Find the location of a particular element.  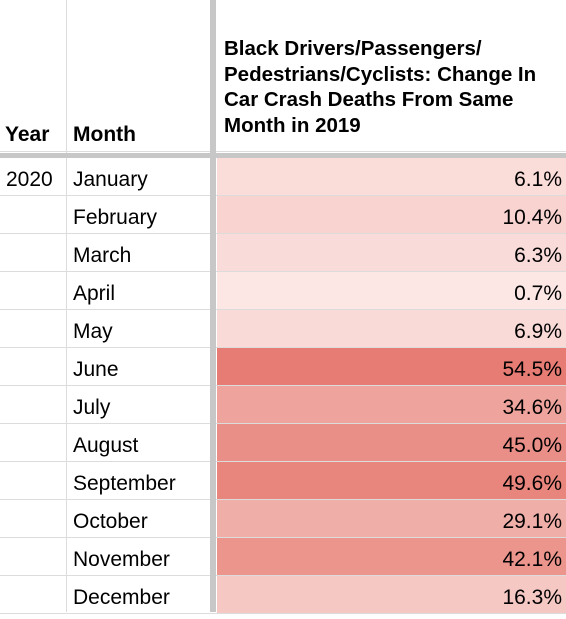

cell-change: 10.4% is located at coordinates (391, 214).